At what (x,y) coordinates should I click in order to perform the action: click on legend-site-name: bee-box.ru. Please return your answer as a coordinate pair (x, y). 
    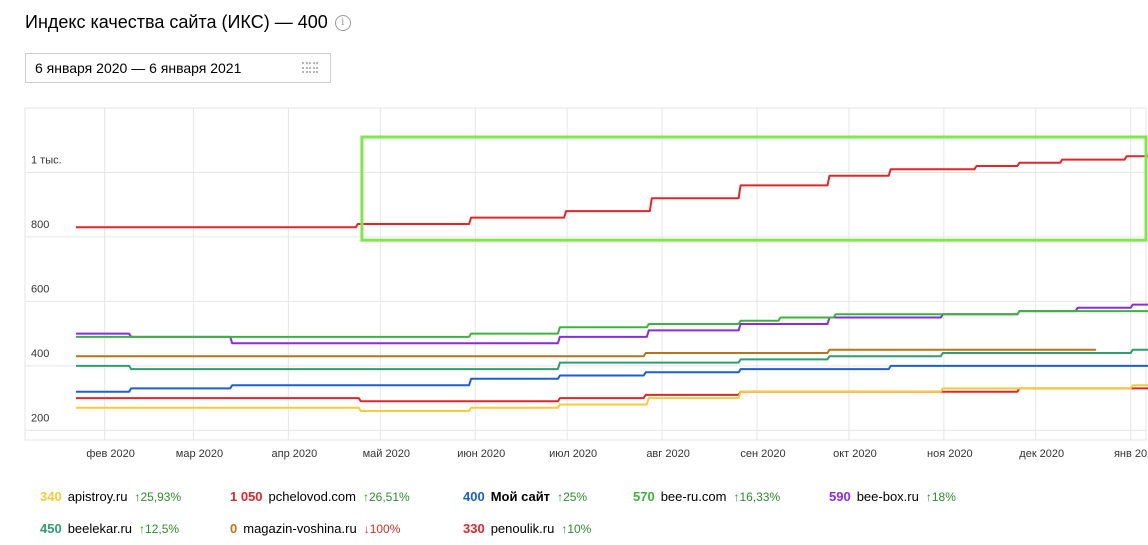
    Looking at the image, I should click on (887, 496).